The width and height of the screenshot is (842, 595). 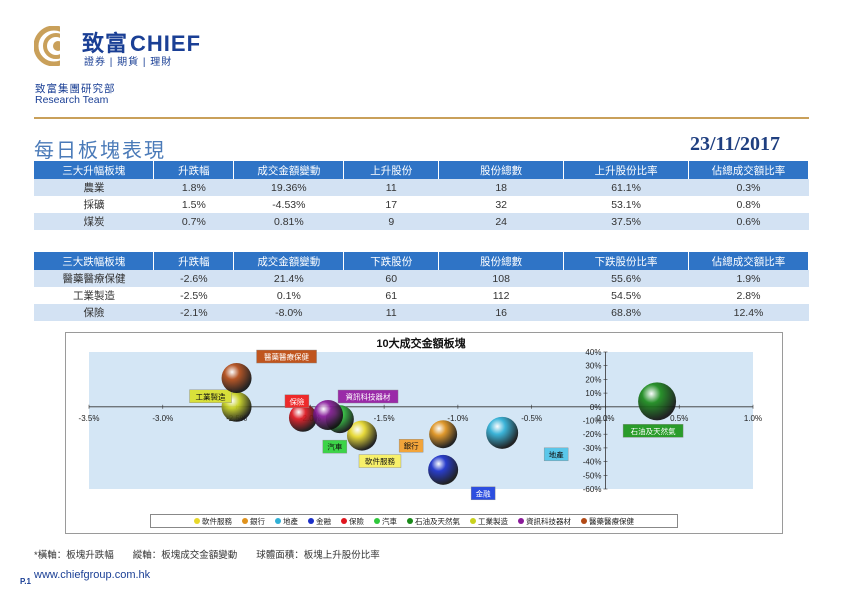 I want to click on y-tick-label: 10%, so click(x=593, y=393).